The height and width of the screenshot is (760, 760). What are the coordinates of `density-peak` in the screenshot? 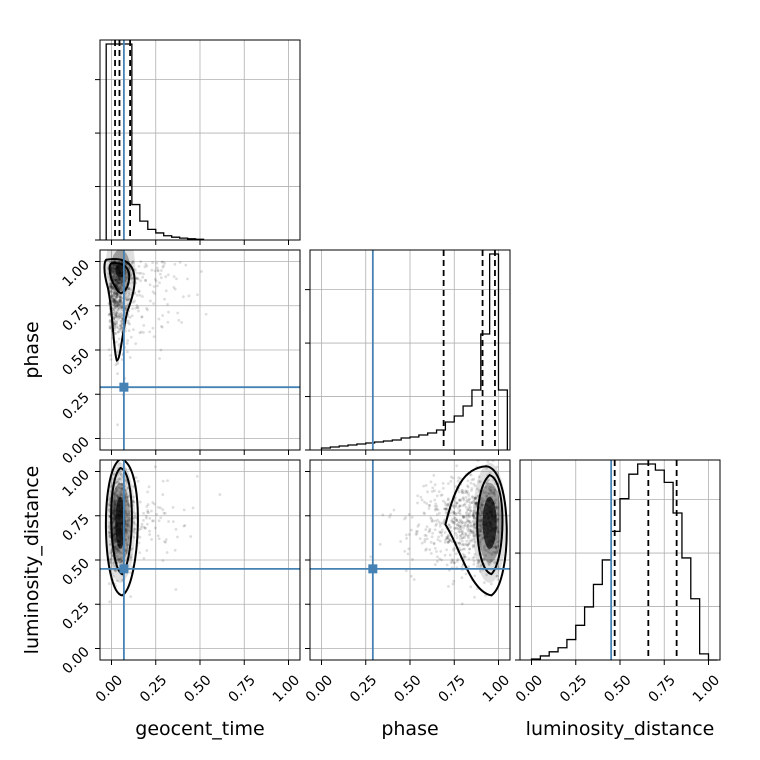 It's located at (120, 270).